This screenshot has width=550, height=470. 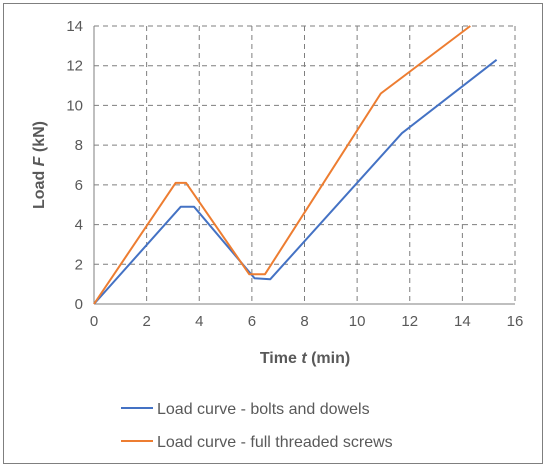 I want to click on x-tick-label: 6, so click(x=252, y=321).